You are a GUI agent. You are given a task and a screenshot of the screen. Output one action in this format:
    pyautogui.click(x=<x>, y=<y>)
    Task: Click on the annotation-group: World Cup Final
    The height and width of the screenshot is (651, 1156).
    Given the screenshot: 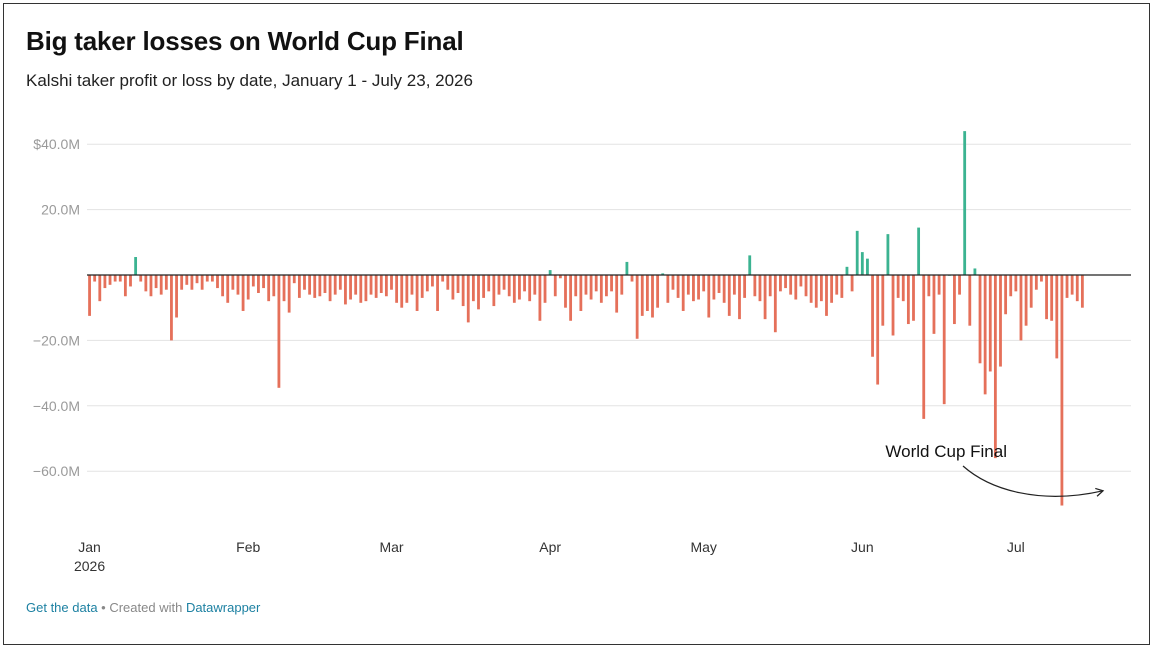 What is the action you would take?
    pyautogui.click(x=995, y=469)
    